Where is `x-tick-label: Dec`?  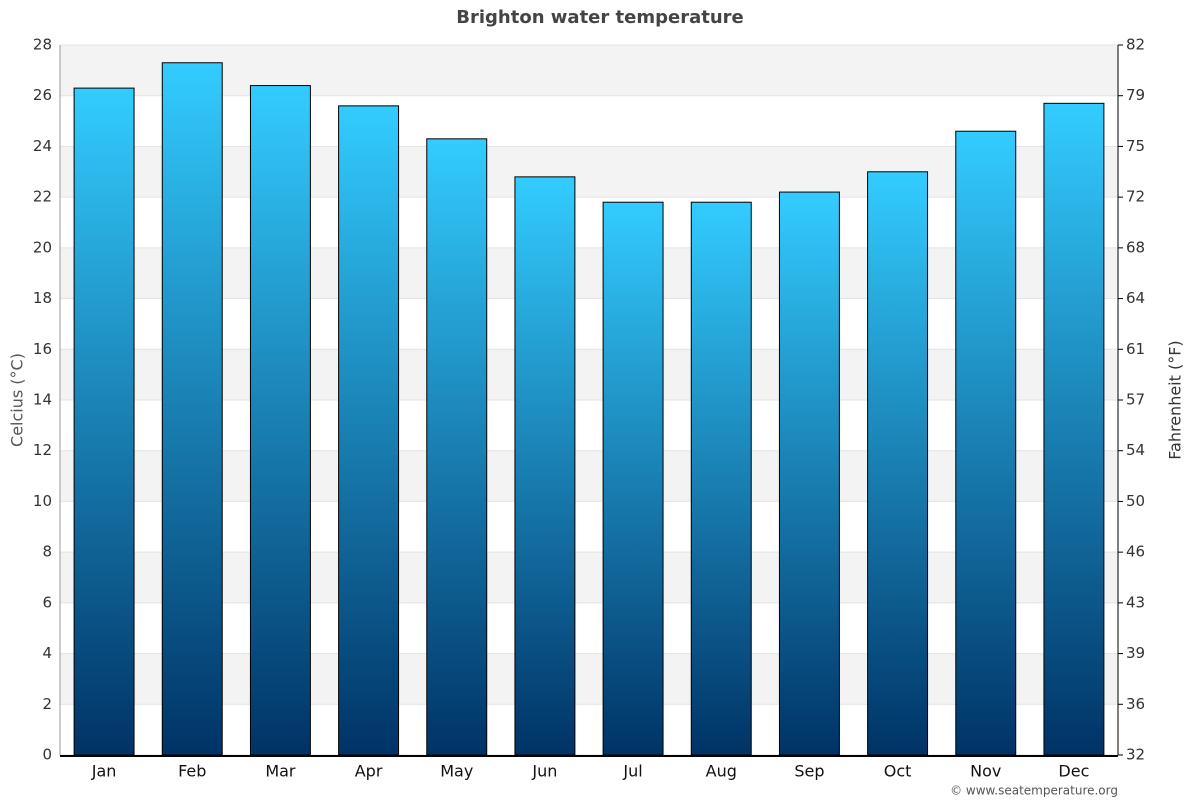 x-tick-label: Dec is located at coordinates (1073, 771).